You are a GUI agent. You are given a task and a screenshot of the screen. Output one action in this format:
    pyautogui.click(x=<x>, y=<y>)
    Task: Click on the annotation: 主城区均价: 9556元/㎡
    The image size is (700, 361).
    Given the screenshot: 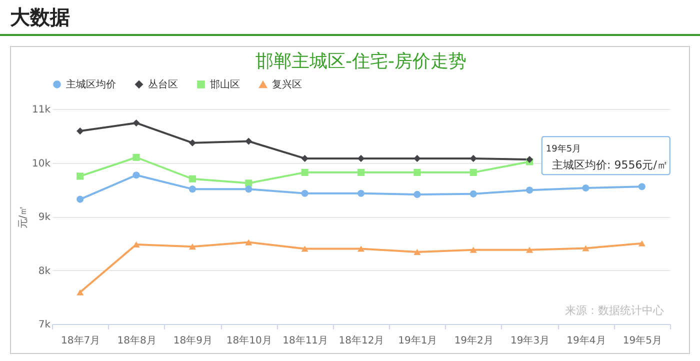 What is the action you would take?
    pyautogui.click(x=610, y=165)
    